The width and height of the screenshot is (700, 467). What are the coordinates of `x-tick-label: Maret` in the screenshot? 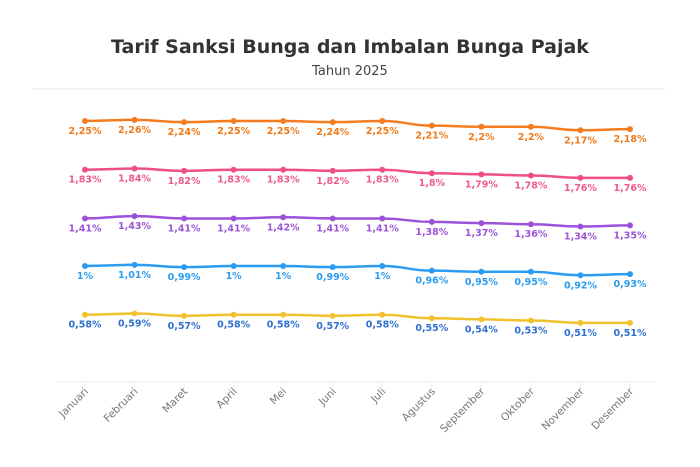 It's located at (175, 401).